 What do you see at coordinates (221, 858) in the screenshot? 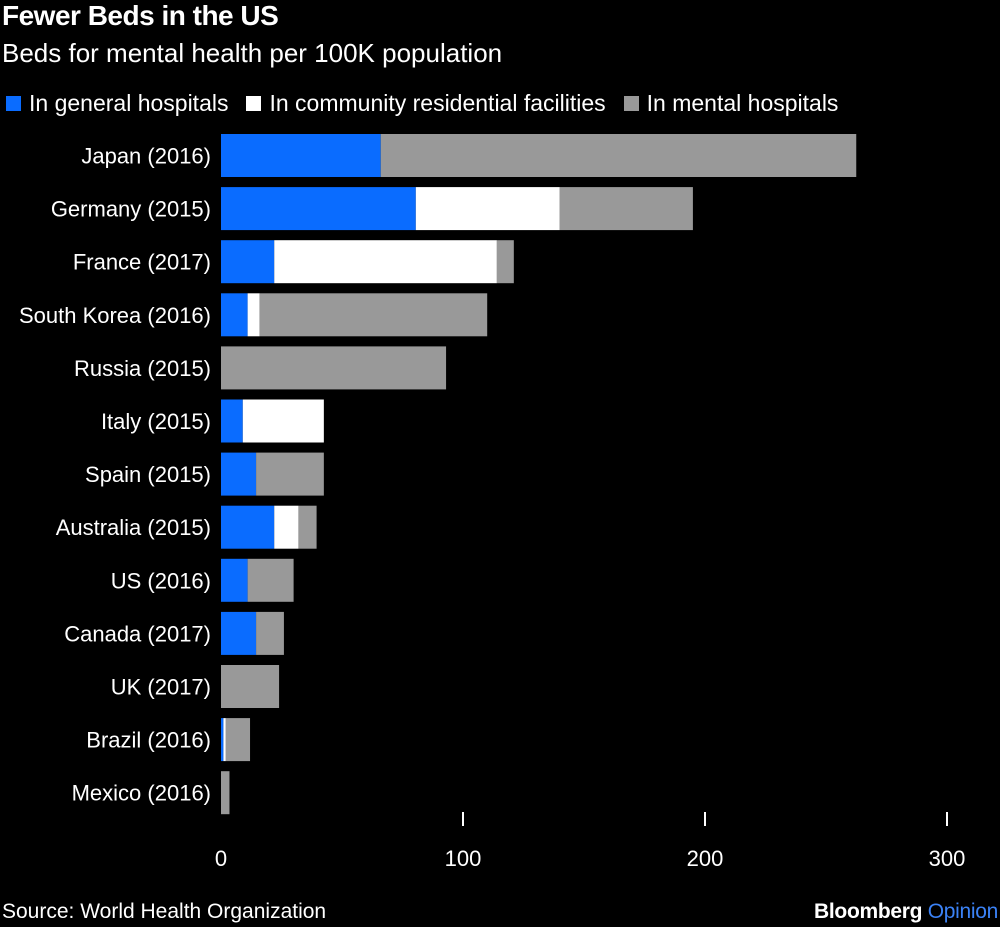
I see `x-tick-label-0: 0` at bounding box center [221, 858].